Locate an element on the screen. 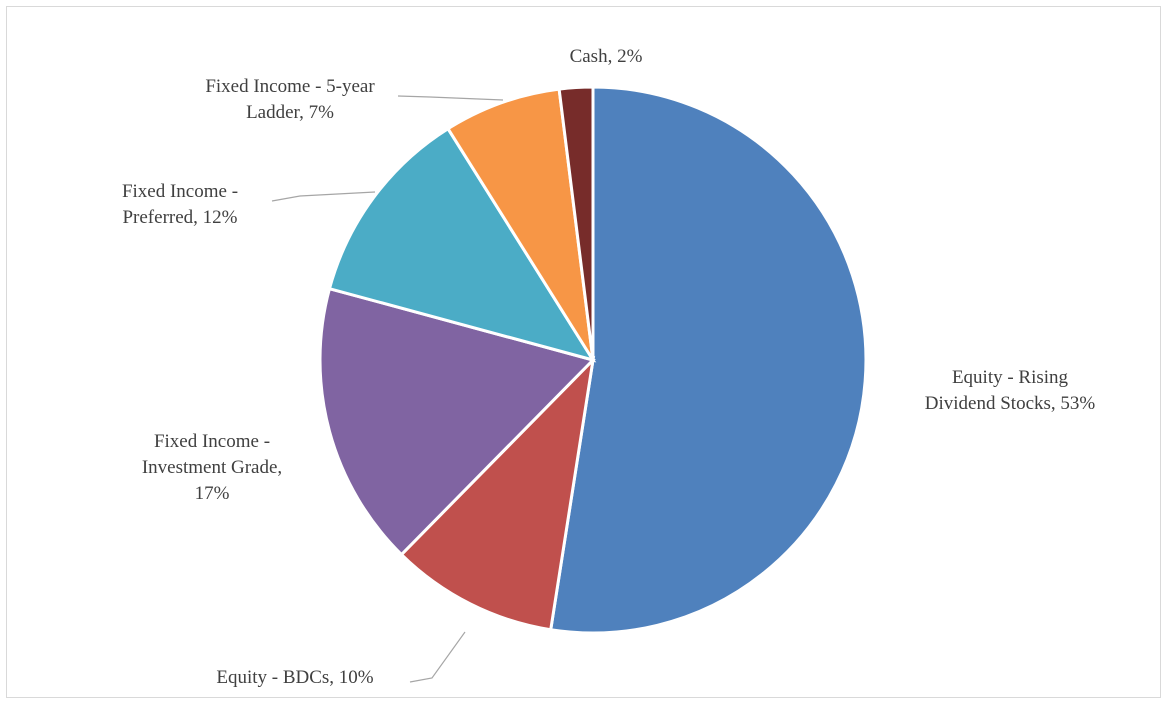  slice-label-2: Equity - BDCs, 10% is located at coordinates (294, 677).